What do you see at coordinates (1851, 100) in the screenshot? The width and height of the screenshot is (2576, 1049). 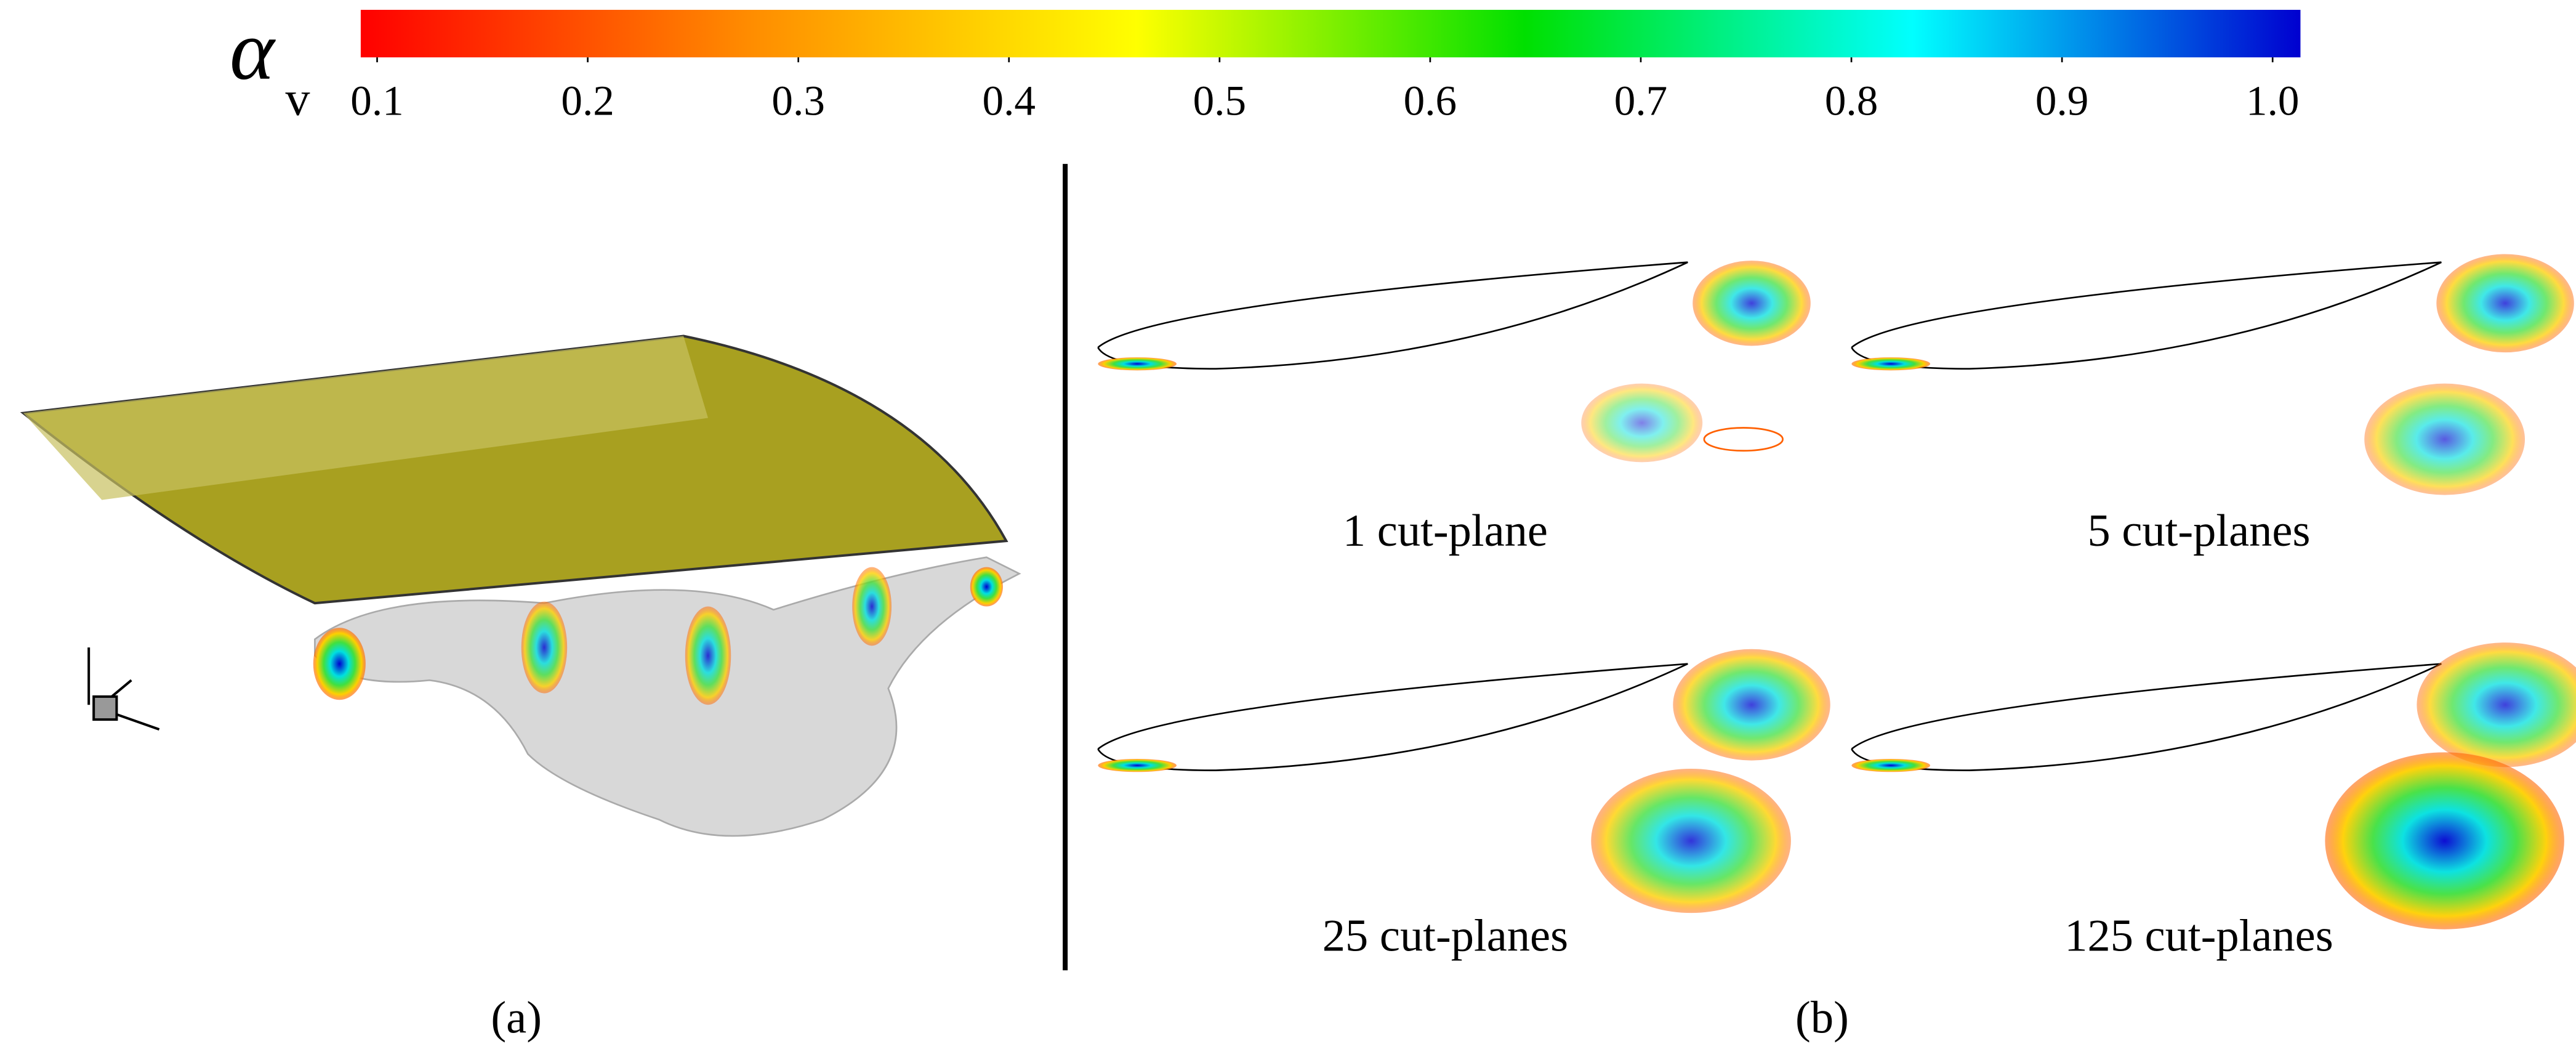 I see `tick-label: 0.8` at bounding box center [1851, 100].